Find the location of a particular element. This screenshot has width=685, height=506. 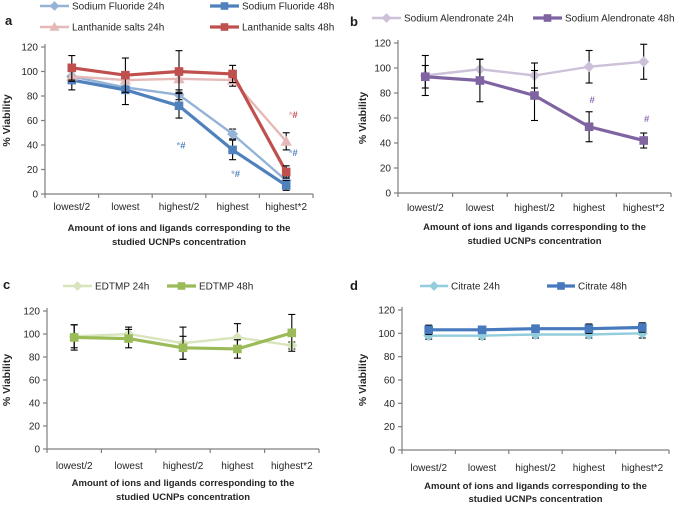

panel-label-b: b is located at coordinates (354, 21).